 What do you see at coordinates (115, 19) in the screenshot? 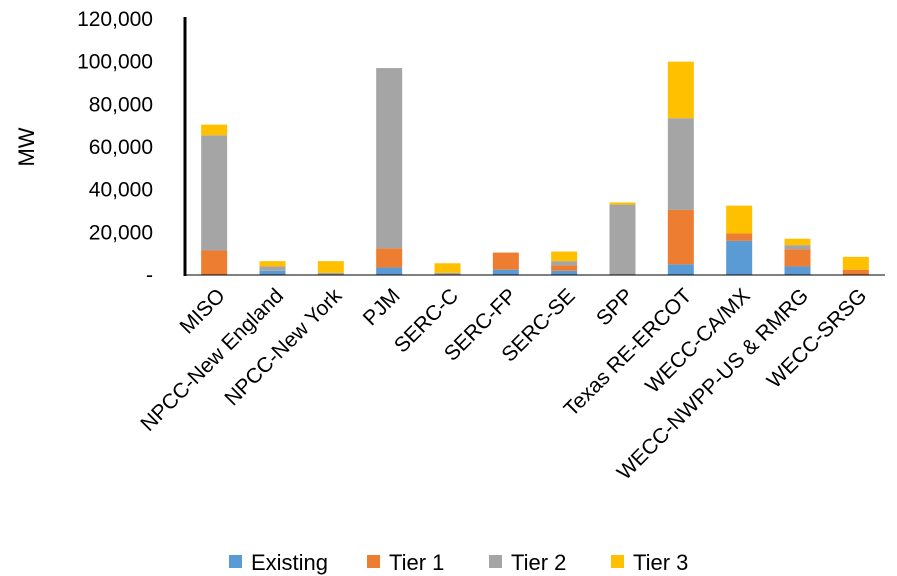
I see `y-tick-label: 120,000` at bounding box center [115, 19].